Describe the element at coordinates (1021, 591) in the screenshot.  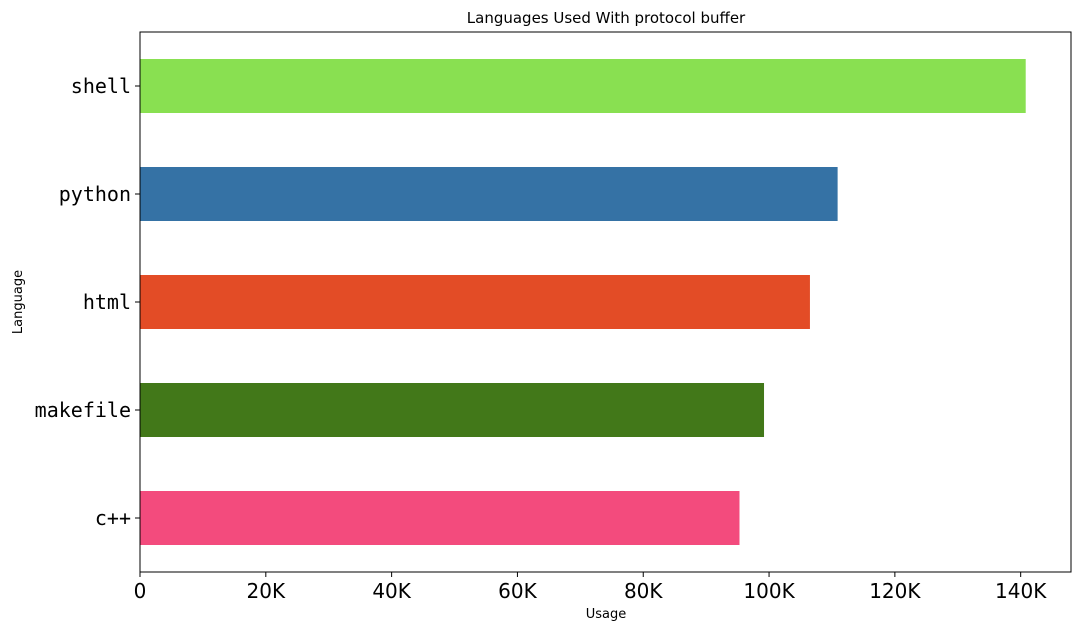
I see `x-tick-label: 140K` at that location.